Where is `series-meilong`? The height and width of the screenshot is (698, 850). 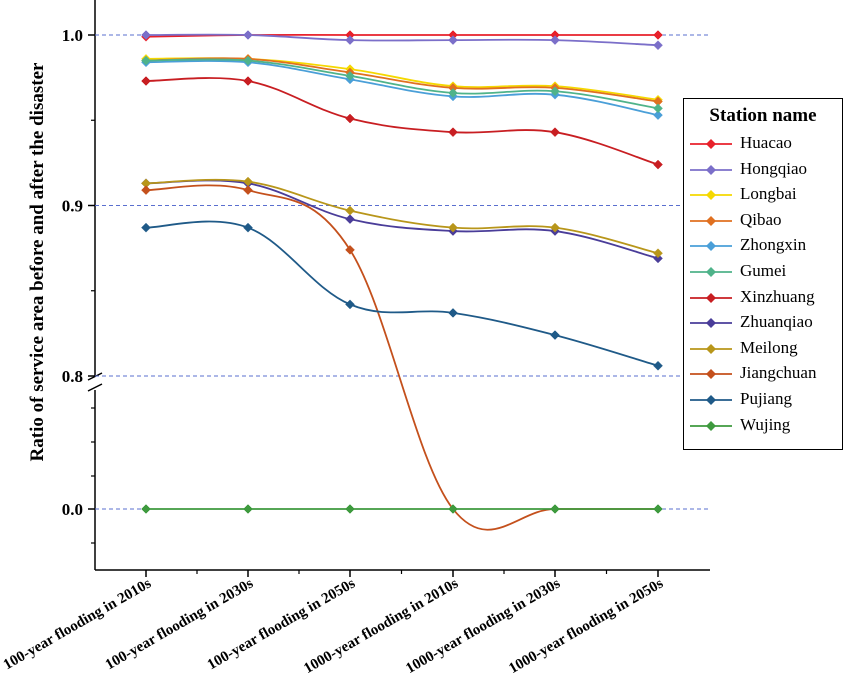 series-meilong is located at coordinates (402, 217).